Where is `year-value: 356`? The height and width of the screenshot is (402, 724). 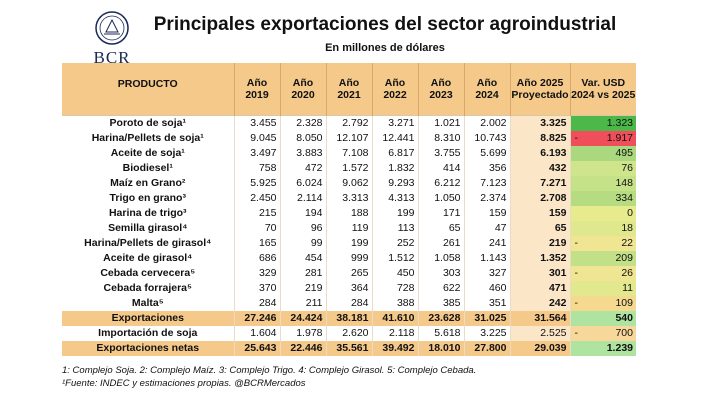
year-value: 356 is located at coordinates (487, 168).